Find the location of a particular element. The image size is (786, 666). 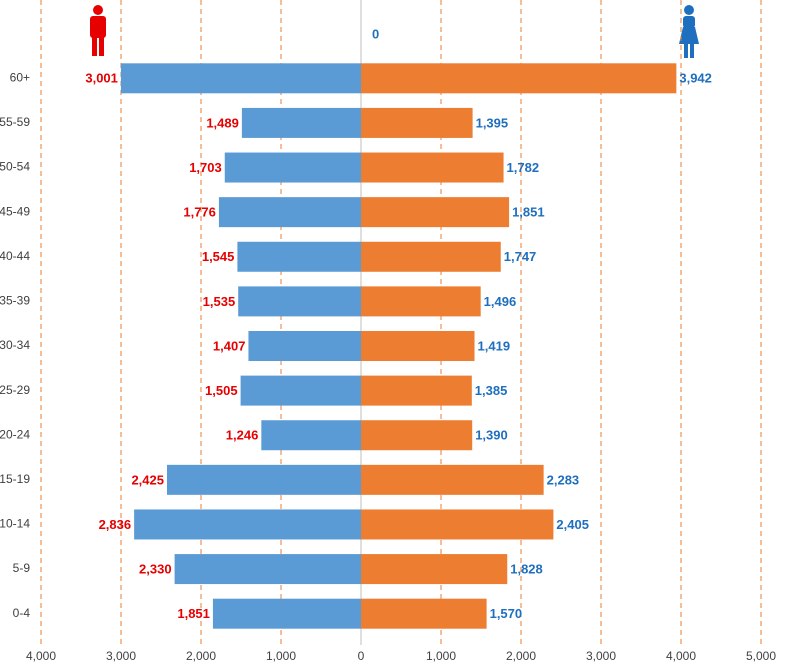

value-label: 1,747 is located at coordinates (520, 256).